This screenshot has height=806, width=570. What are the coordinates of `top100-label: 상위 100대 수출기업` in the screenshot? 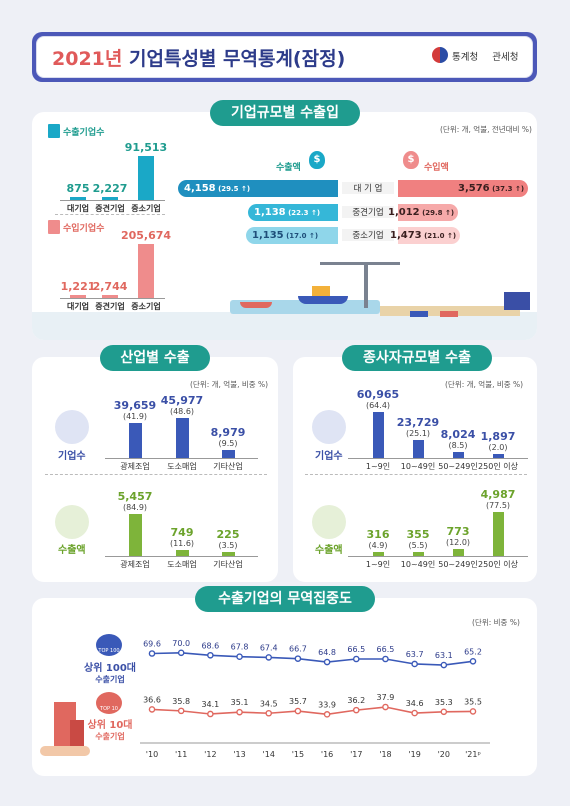 It's located at (110, 672).